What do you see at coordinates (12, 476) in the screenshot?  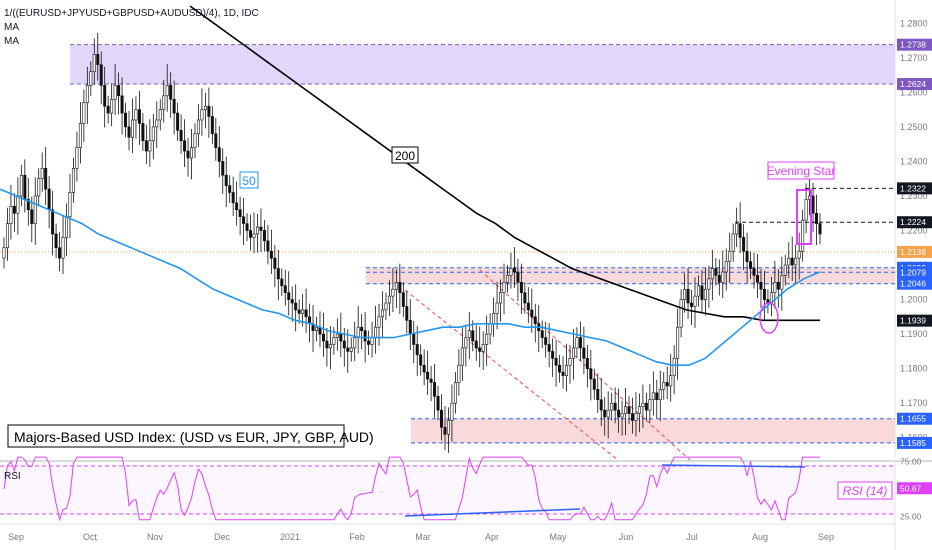 I see `rsi-title: RSI` at bounding box center [12, 476].